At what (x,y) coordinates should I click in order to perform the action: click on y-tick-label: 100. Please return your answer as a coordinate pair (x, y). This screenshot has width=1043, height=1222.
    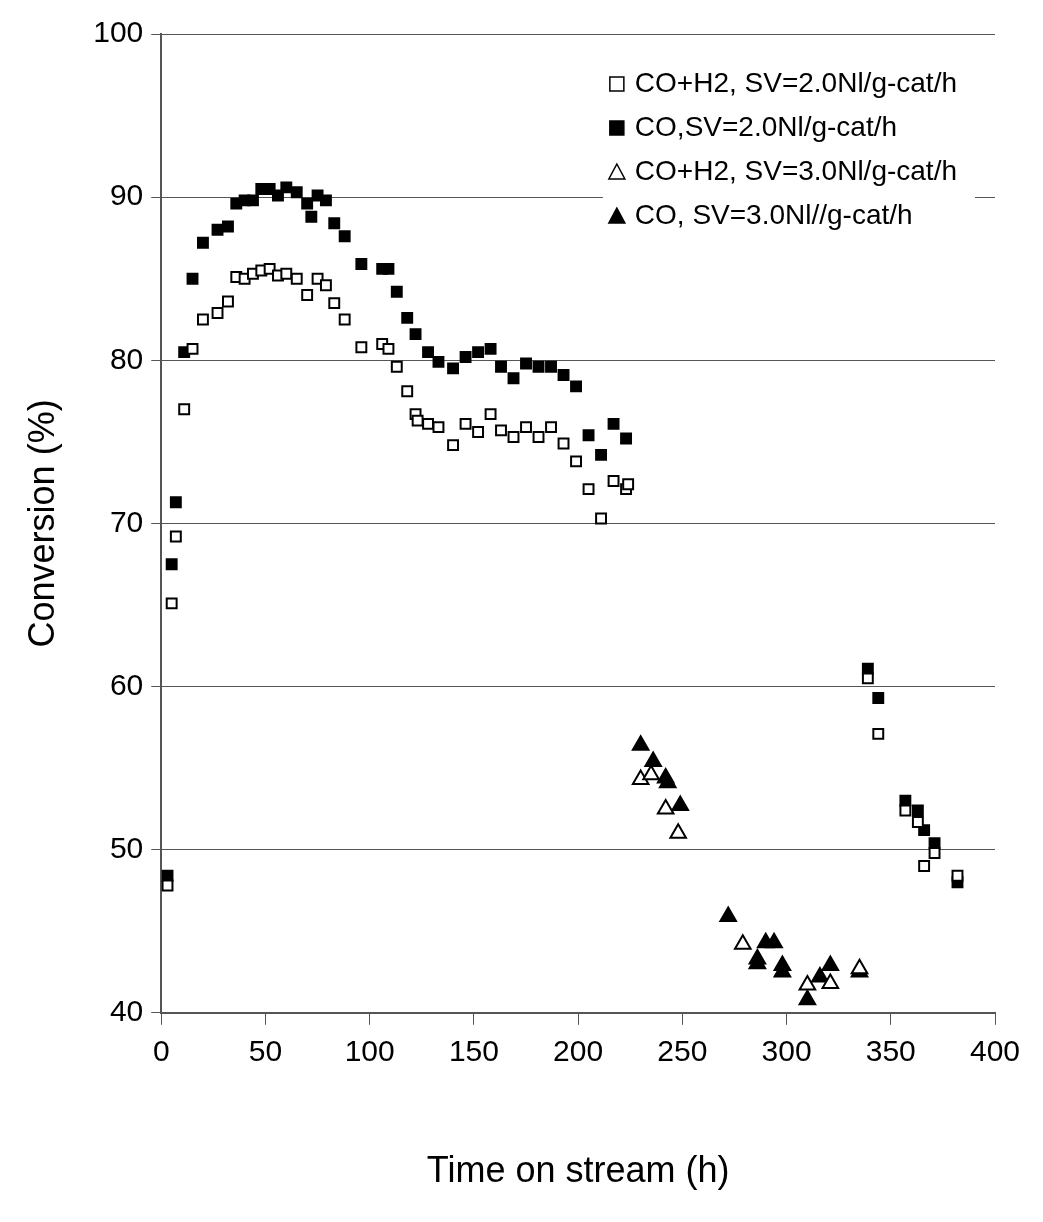
    Looking at the image, I should click on (118, 32).